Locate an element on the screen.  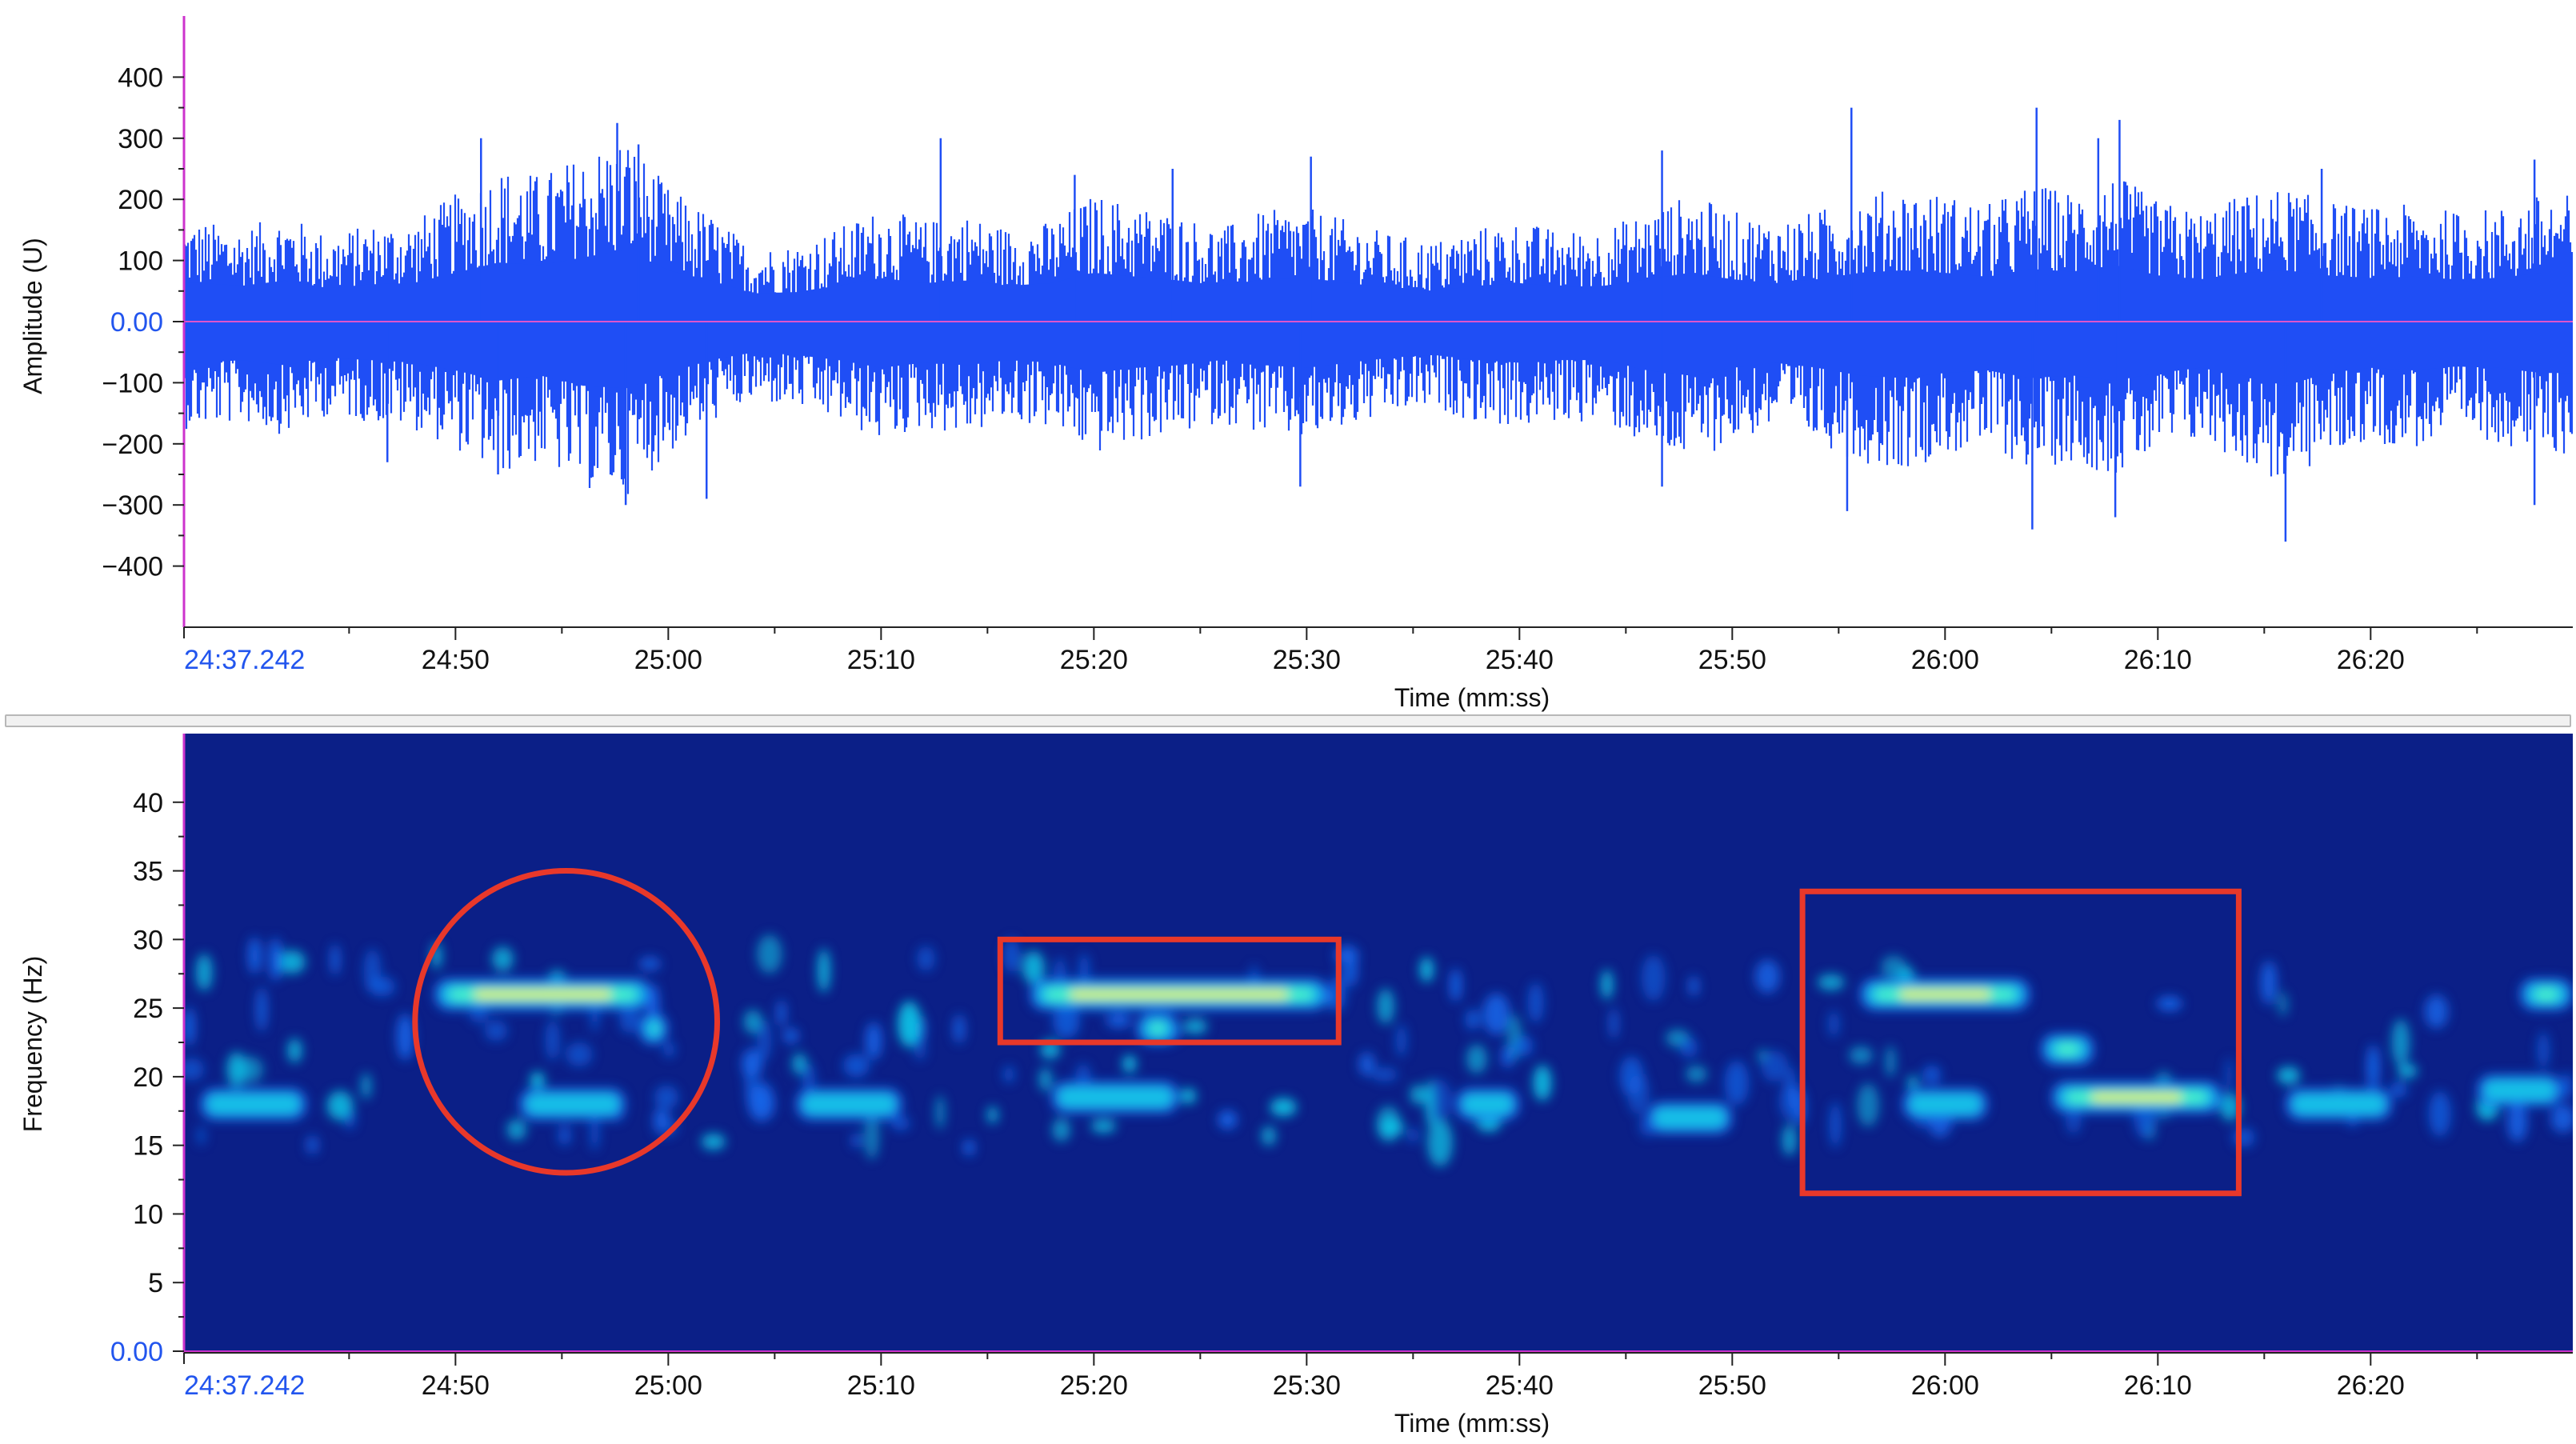
y-tick-label: 25 is located at coordinates (148, 1009).